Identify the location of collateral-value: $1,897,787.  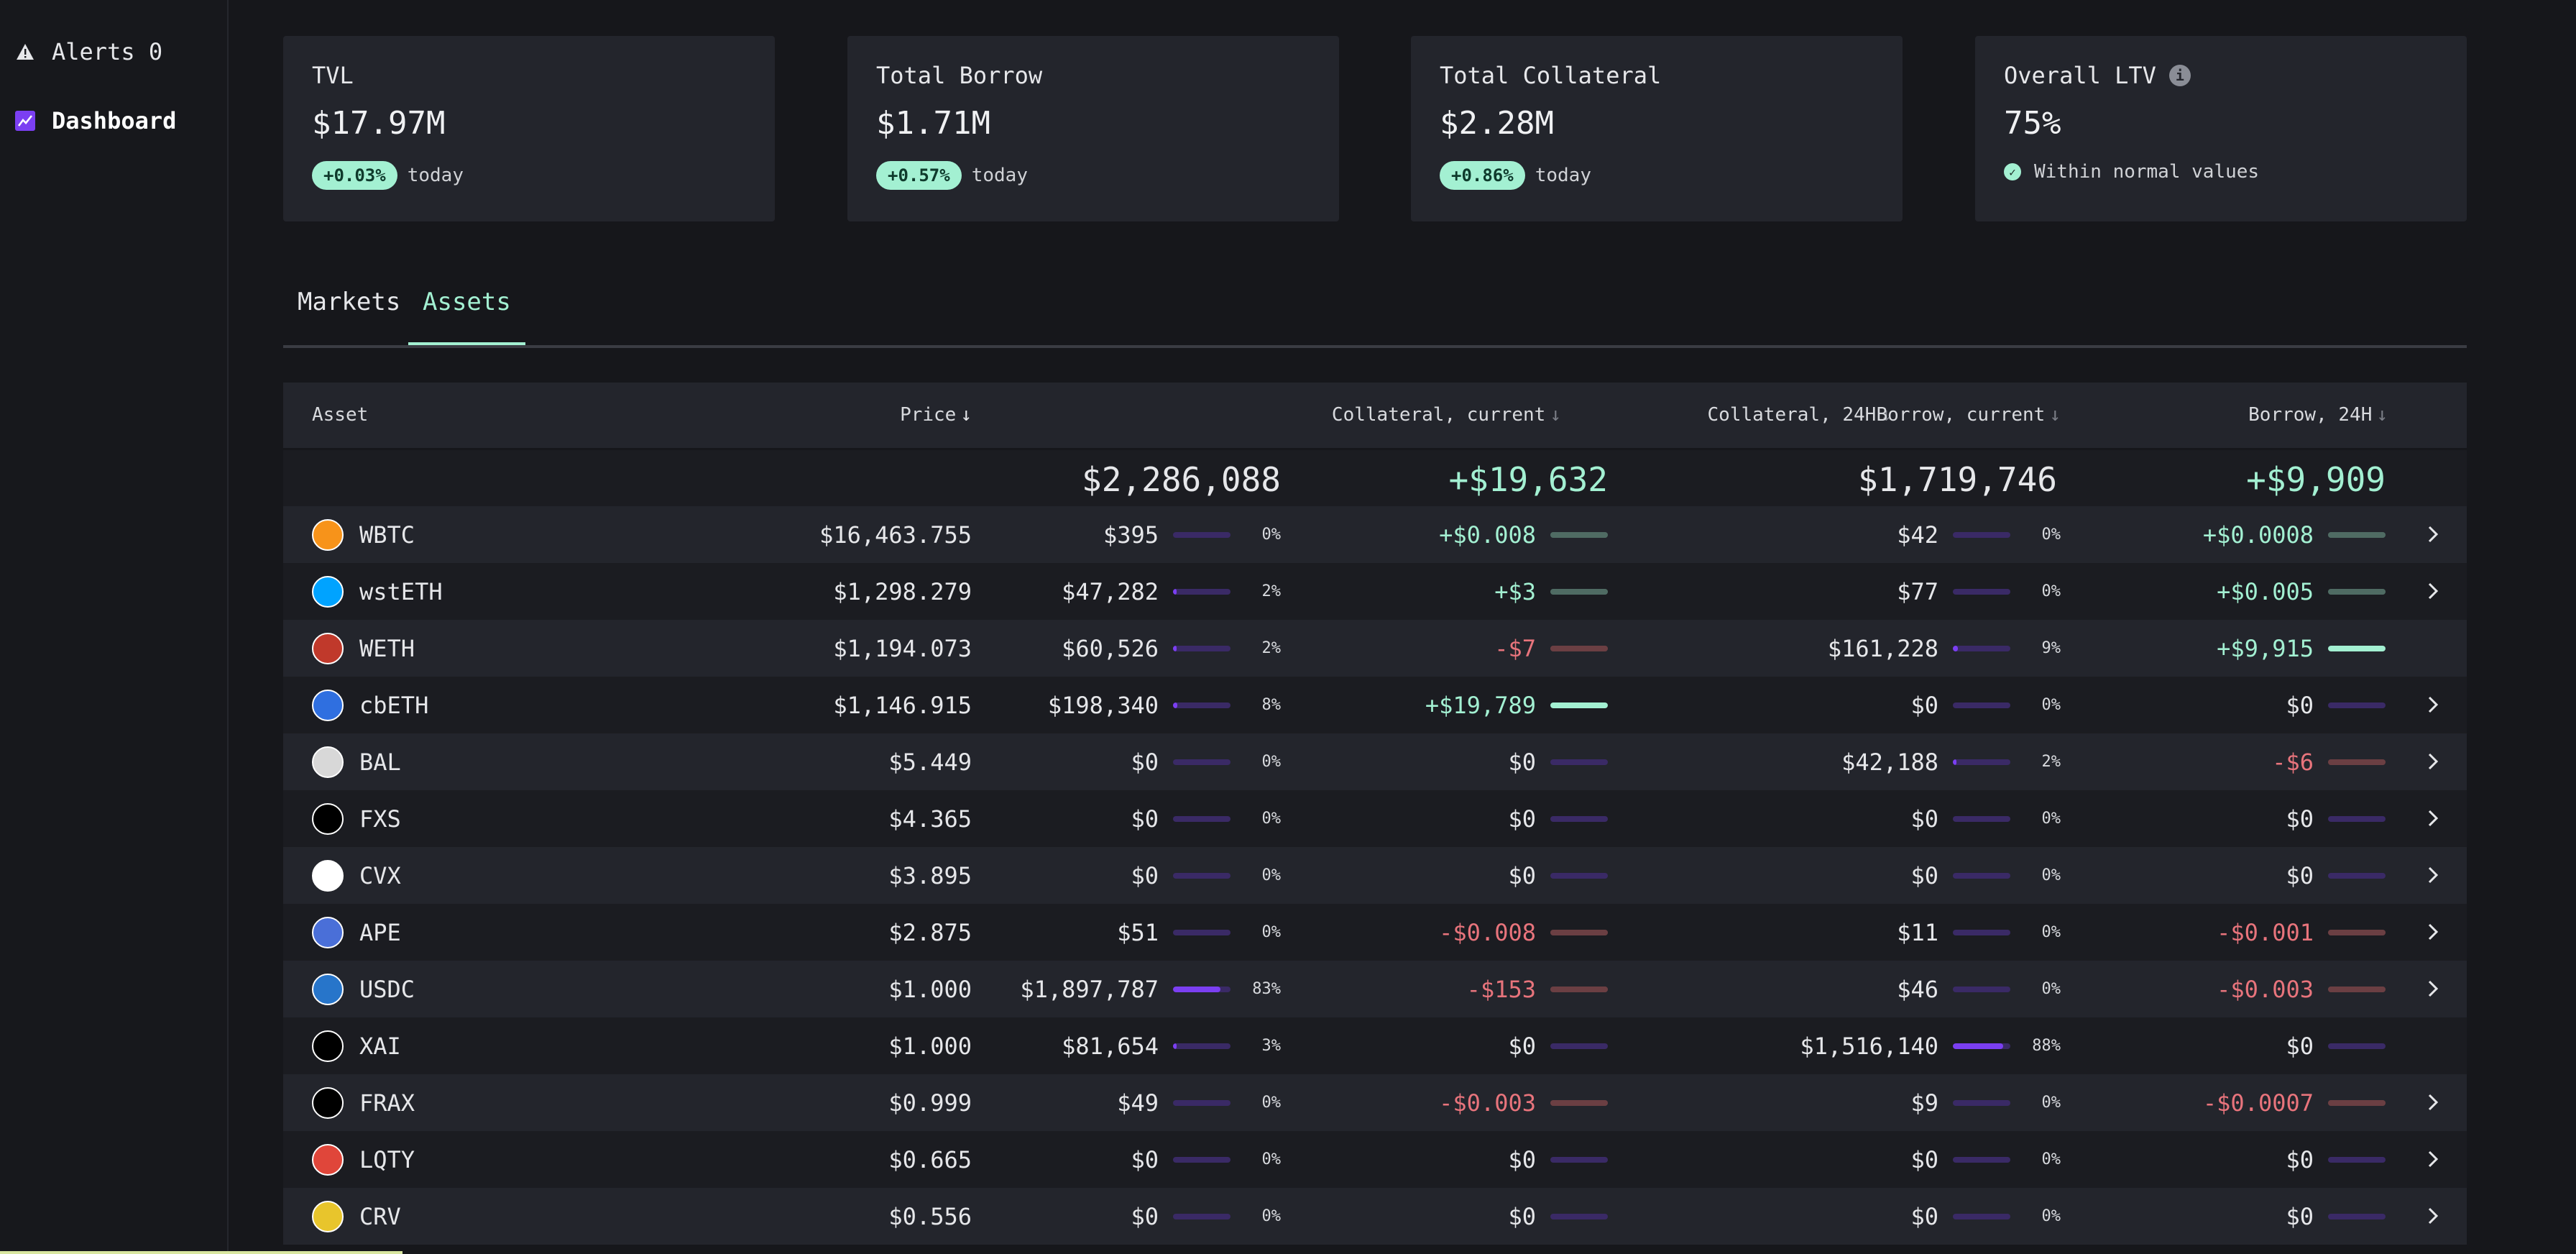
(1089, 989).